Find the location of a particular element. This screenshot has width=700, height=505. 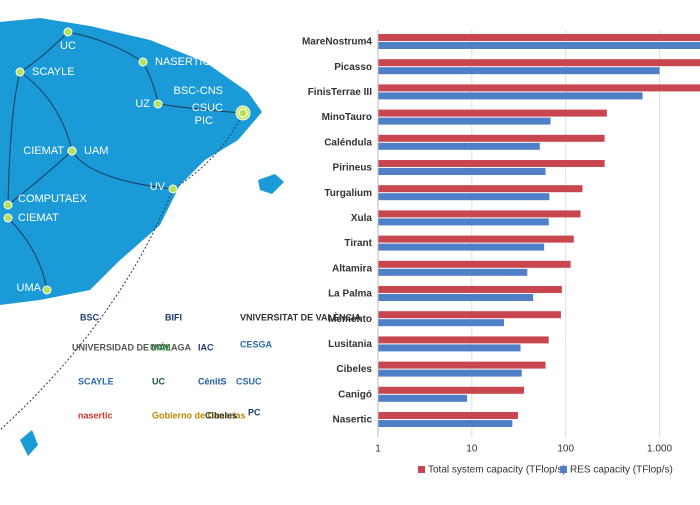

node-label: BSC-CNS is located at coordinates (198, 91).